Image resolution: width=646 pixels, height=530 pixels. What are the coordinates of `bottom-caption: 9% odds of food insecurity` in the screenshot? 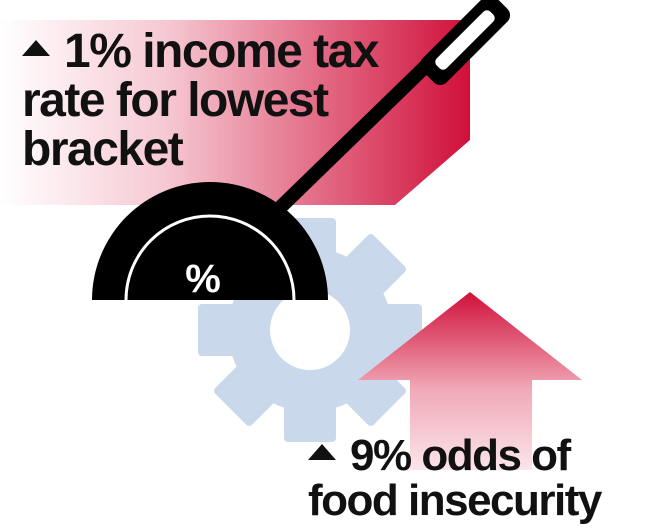 It's located at (455, 478).